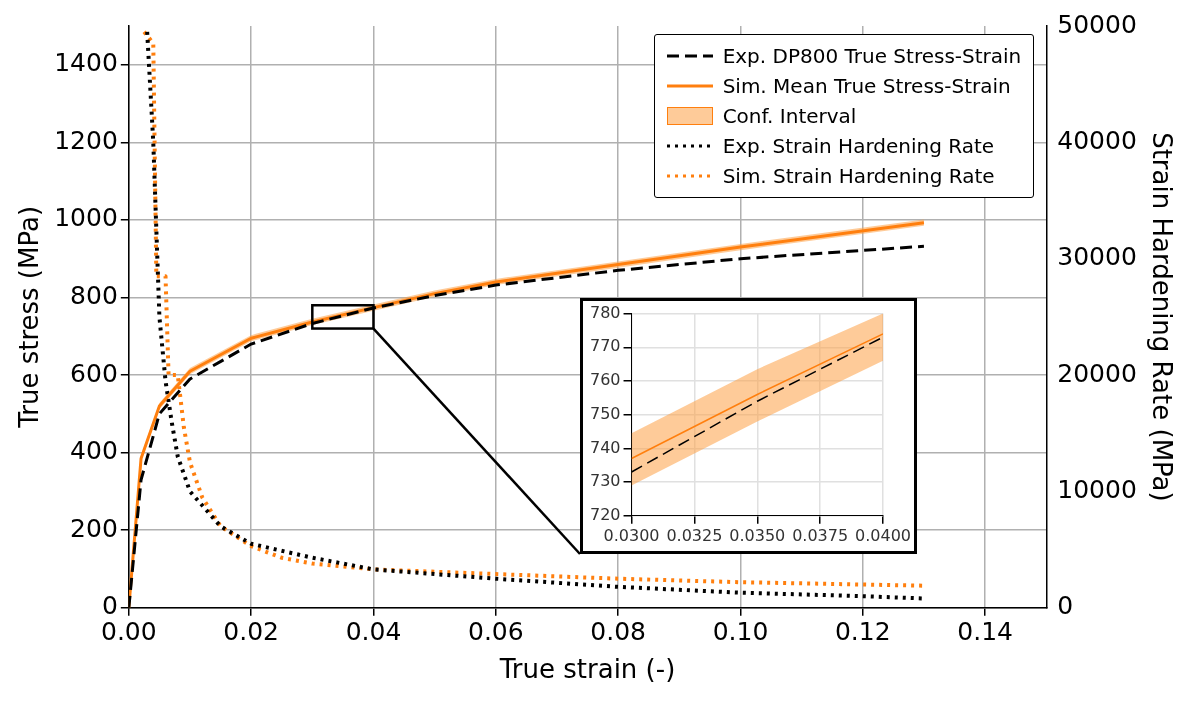 This screenshot has height=701, width=1195. What do you see at coordinates (94, 528) in the screenshot?
I see `y-tick-label: 200` at bounding box center [94, 528].